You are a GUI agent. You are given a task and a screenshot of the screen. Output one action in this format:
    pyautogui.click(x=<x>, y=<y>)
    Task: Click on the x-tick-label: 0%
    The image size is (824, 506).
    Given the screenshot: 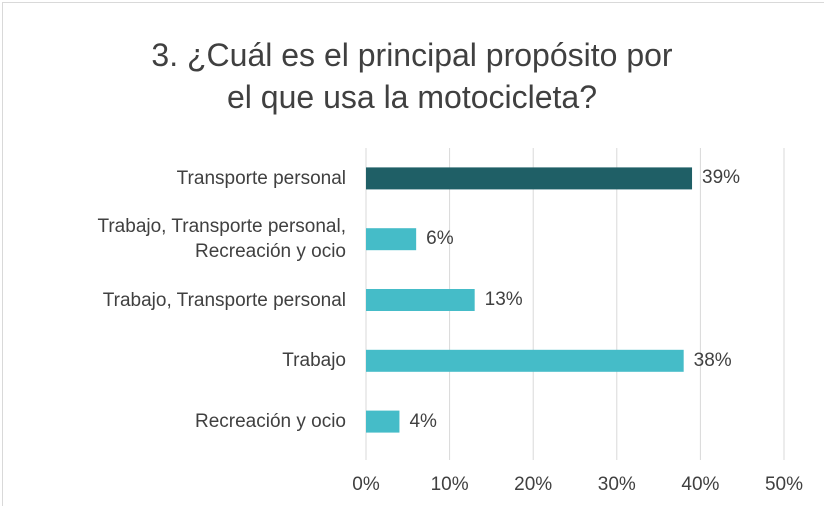 What is the action you would take?
    pyautogui.click(x=366, y=484)
    